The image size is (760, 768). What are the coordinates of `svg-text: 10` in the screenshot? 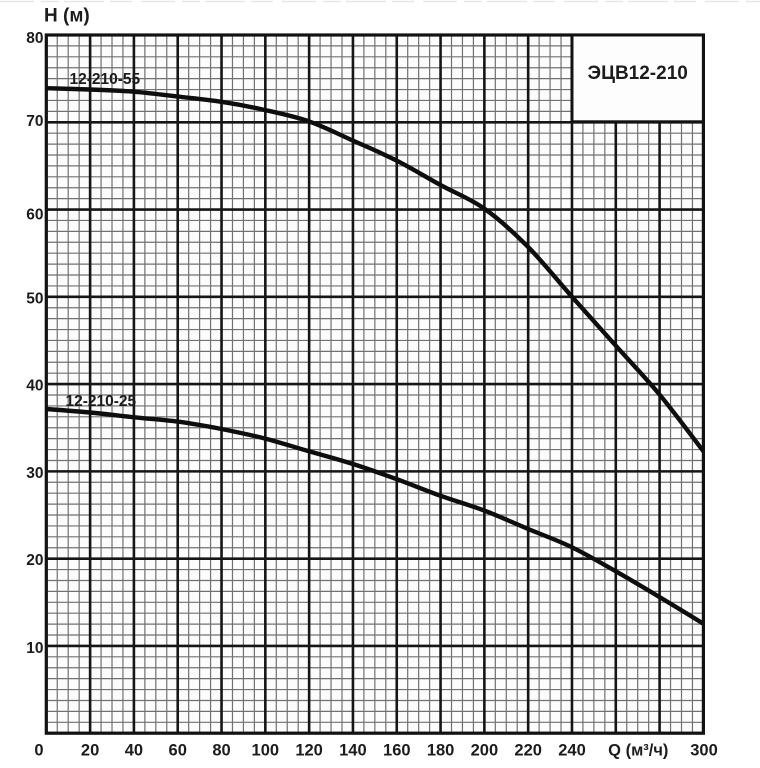 It's located at (34, 648).